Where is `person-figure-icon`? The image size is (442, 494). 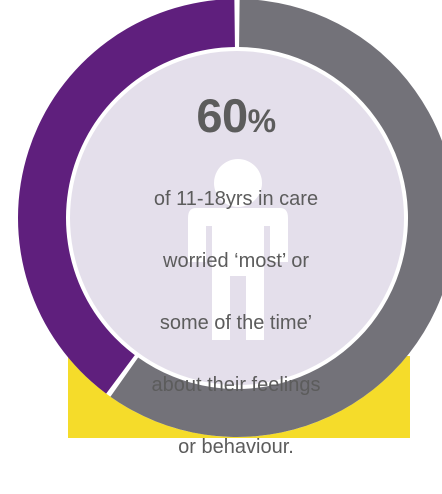
person-figure-icon is located at coordinates (238, 249).